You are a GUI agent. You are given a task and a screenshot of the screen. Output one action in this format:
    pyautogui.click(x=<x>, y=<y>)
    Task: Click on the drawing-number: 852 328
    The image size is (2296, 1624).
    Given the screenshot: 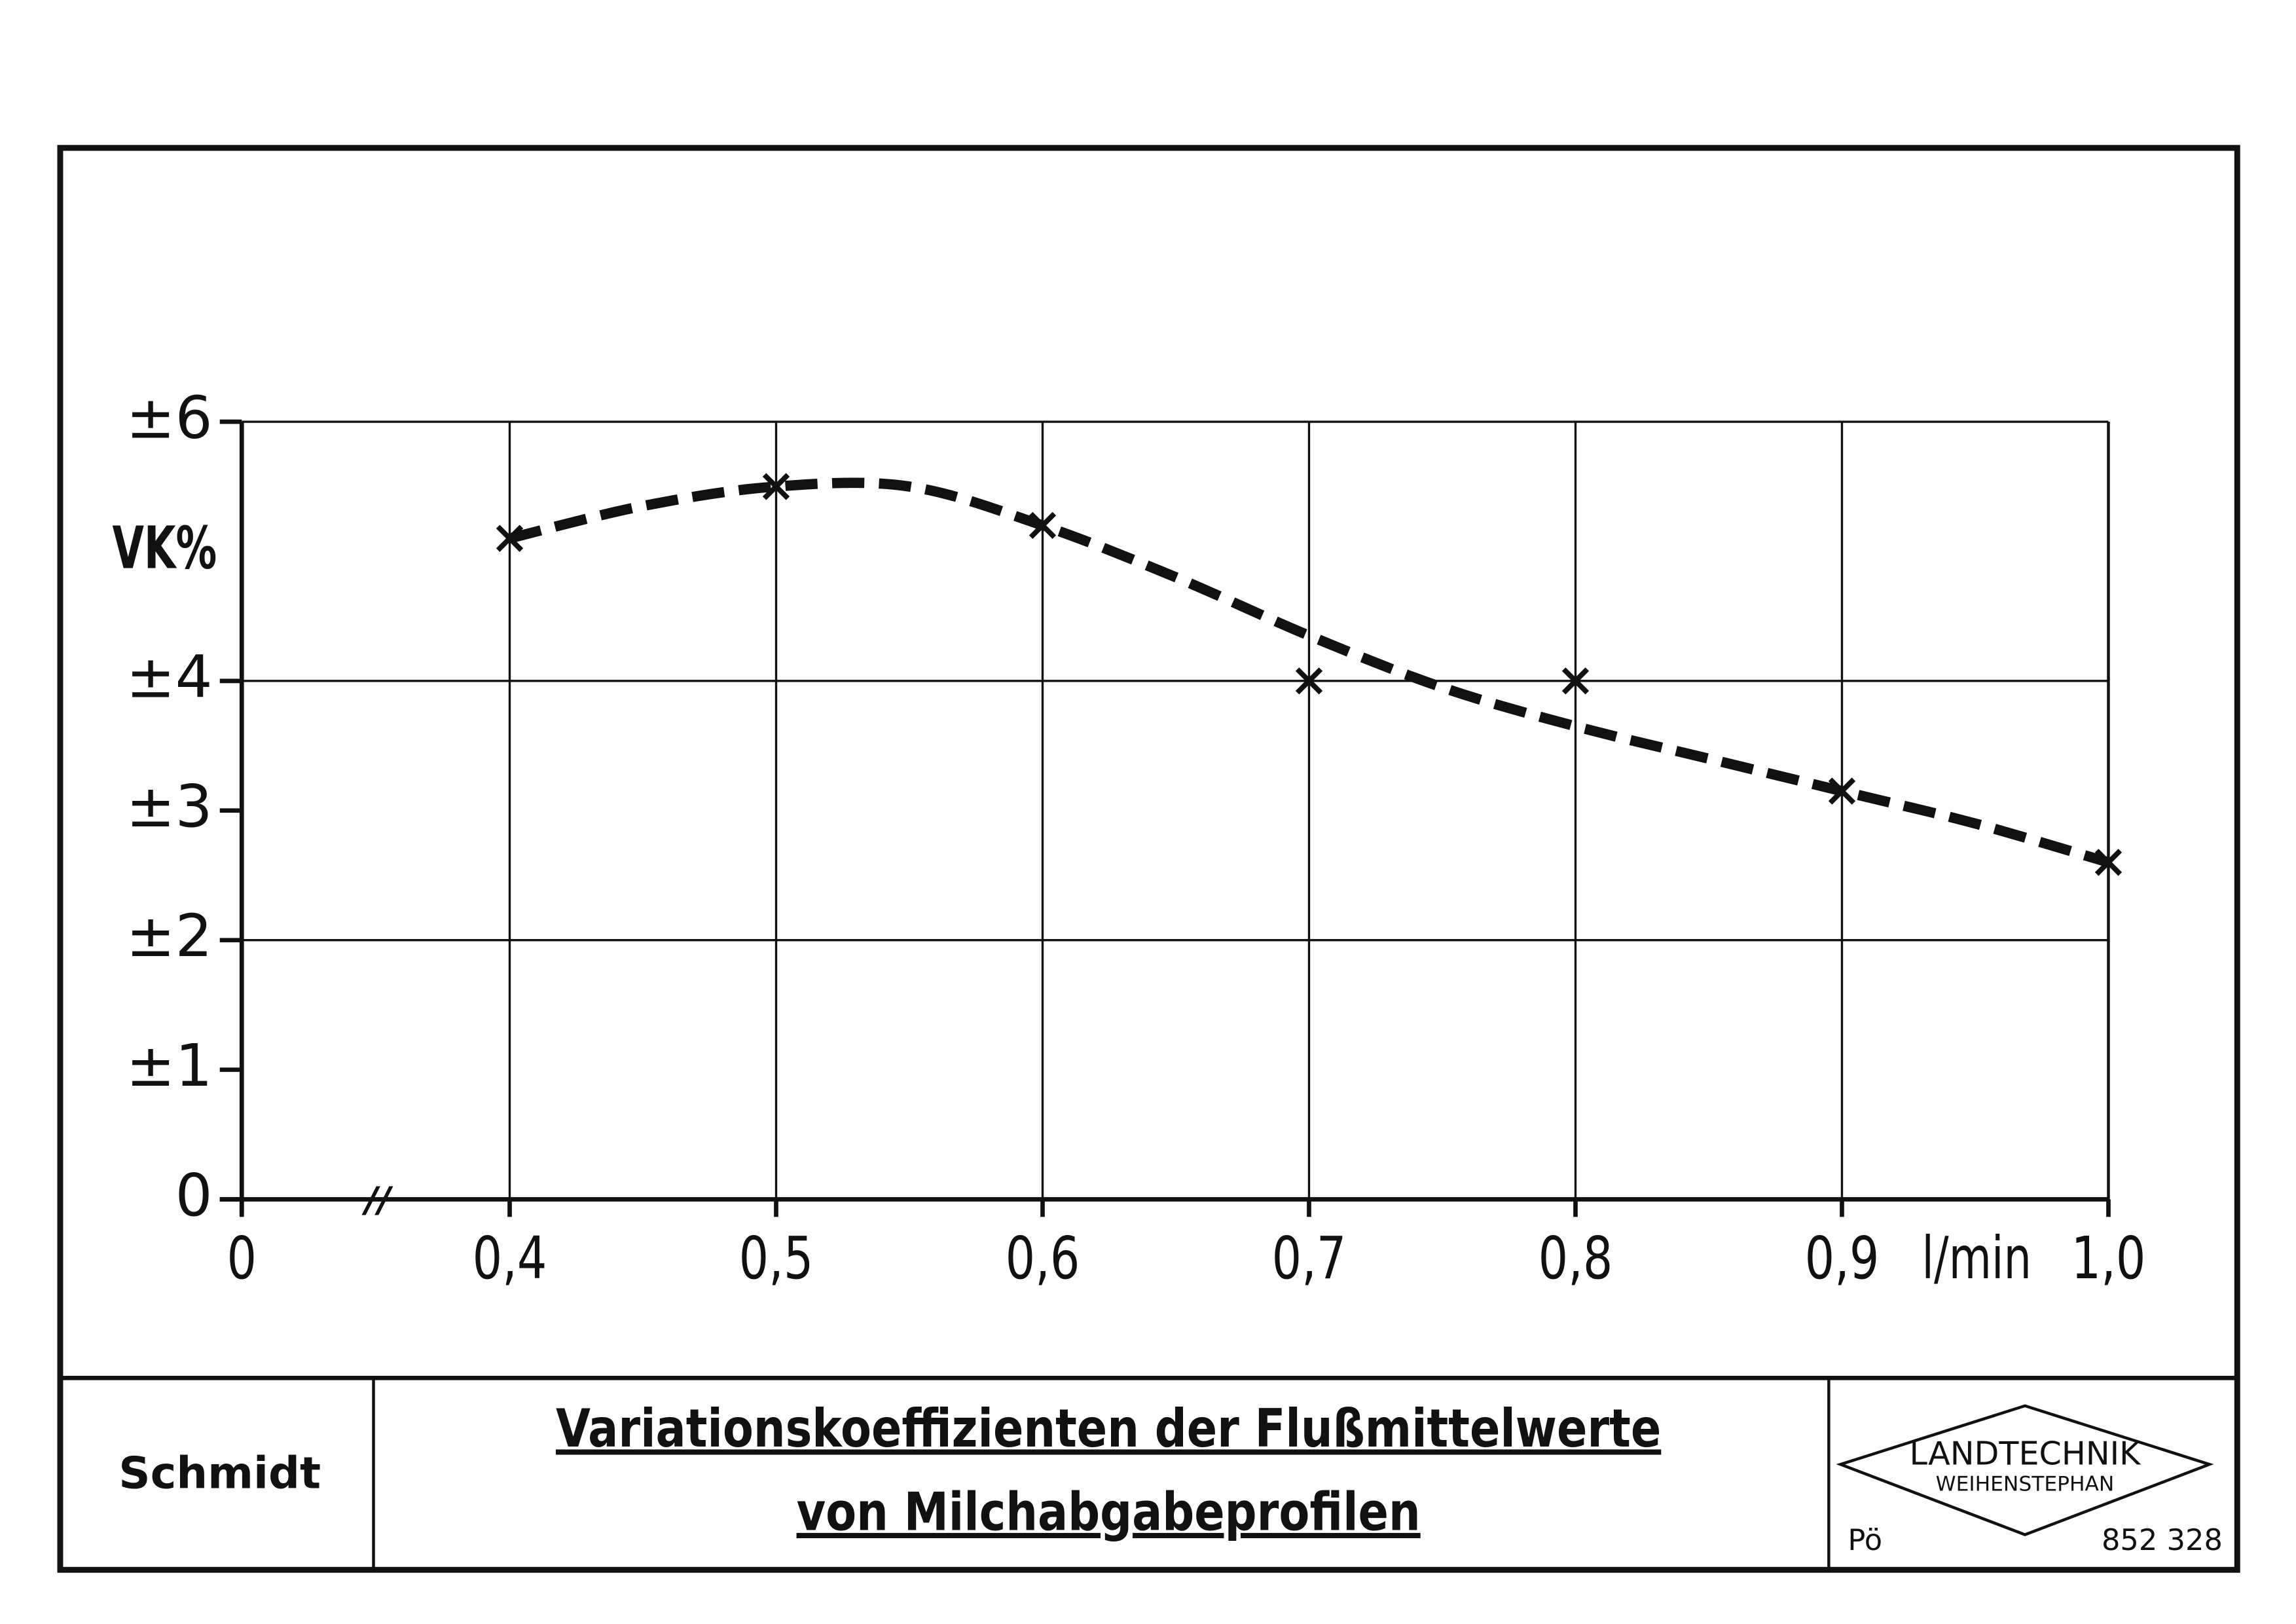 What is the action you would take?
    pyautogui.click(x=2162, y=1539)
    